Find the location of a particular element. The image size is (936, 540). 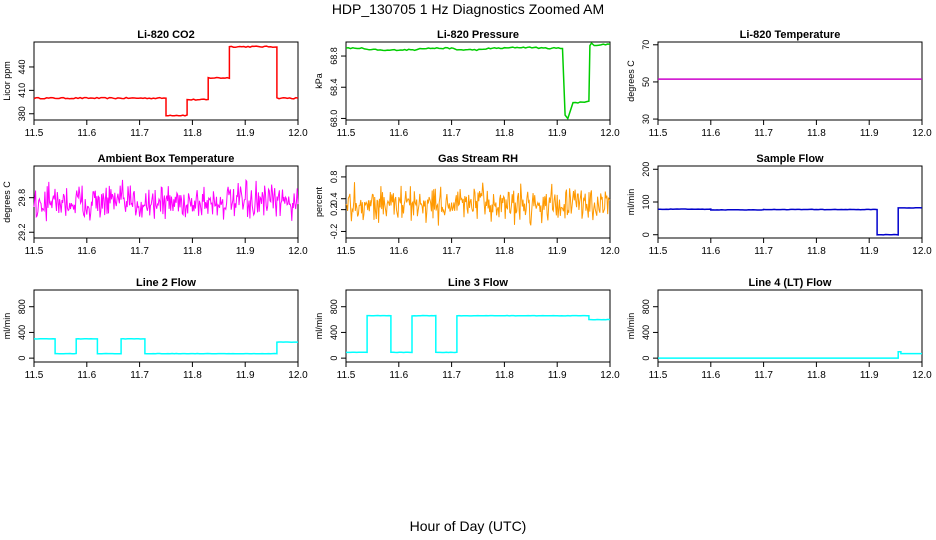

figure-title: HDP_130705 1 Hz Diagnostics Zoomed AM is located at coordinates (468, 9).